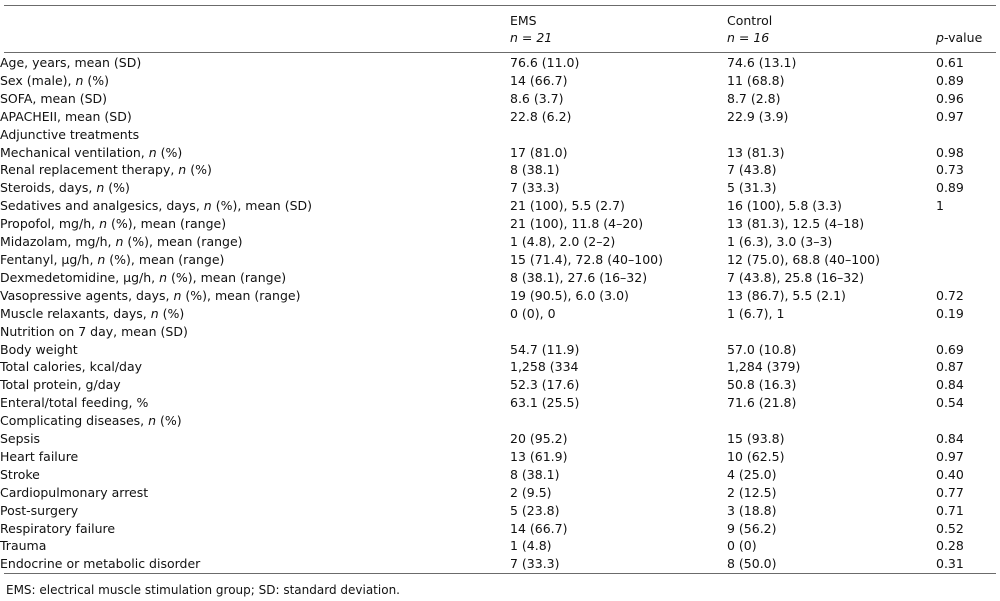 The height and width of the screenshot is (601, 1000). Describe the element at coordinates (950, 403) in the screenshot. I see `p-value: 0.54` at that location.